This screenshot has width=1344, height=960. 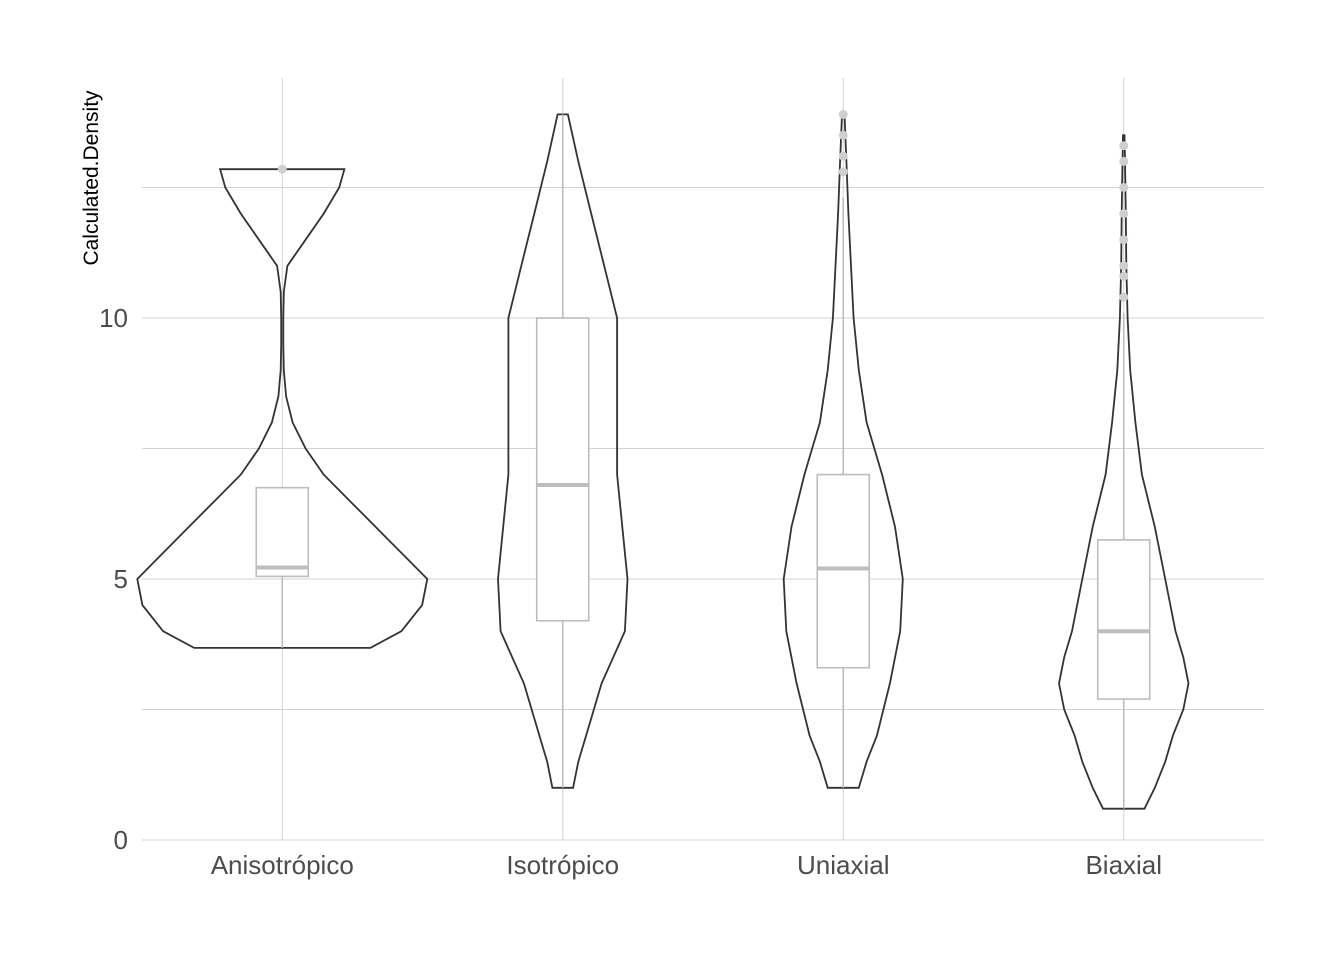 What do you see at coordinates (1123, 865) in the screenshot?
I see `x-tick-label: Biaxial` at bounding box center [1123, 865].